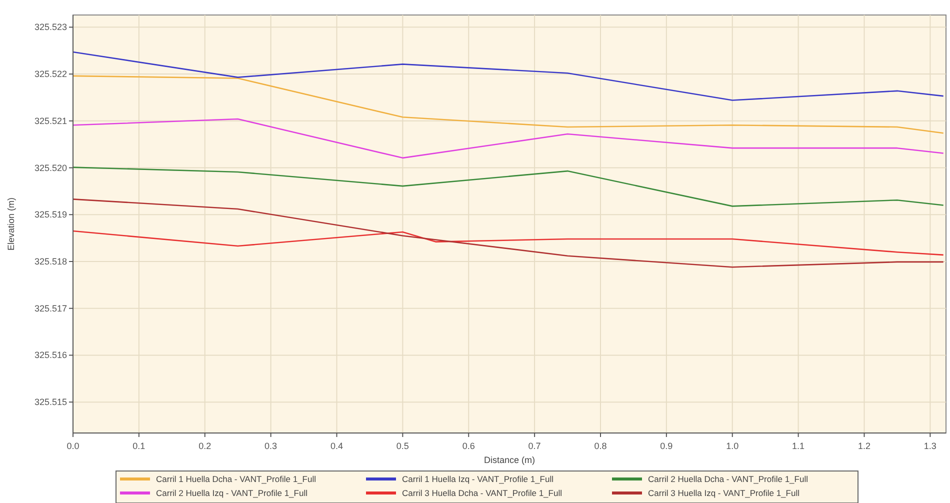 The image size is (950, 503). Describe the element at coordinates (73, 446) in the screenshot. I see `x-tick-label: 0.0` at that location.